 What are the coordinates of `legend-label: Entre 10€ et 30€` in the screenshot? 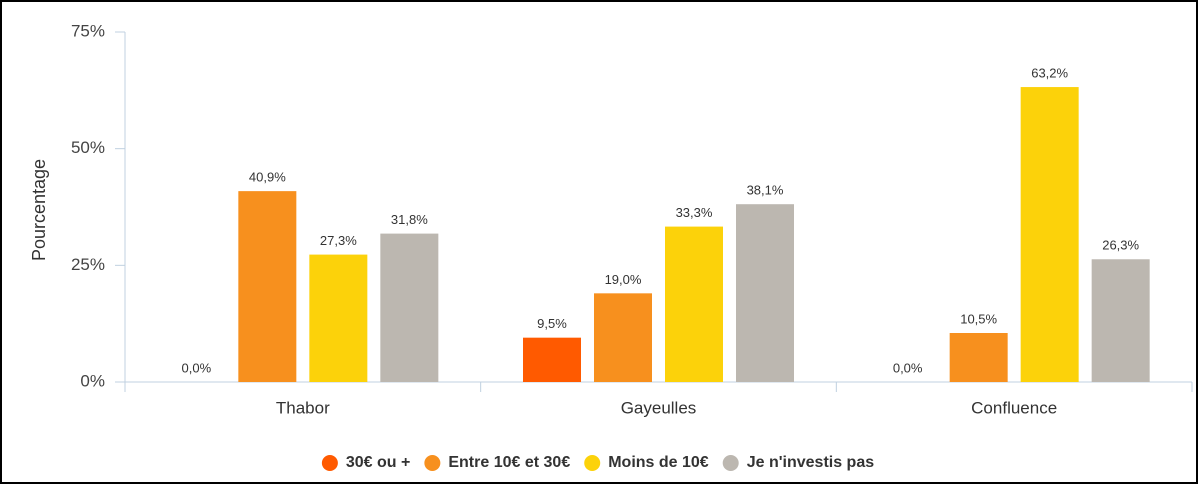 It's located at (509, 462).